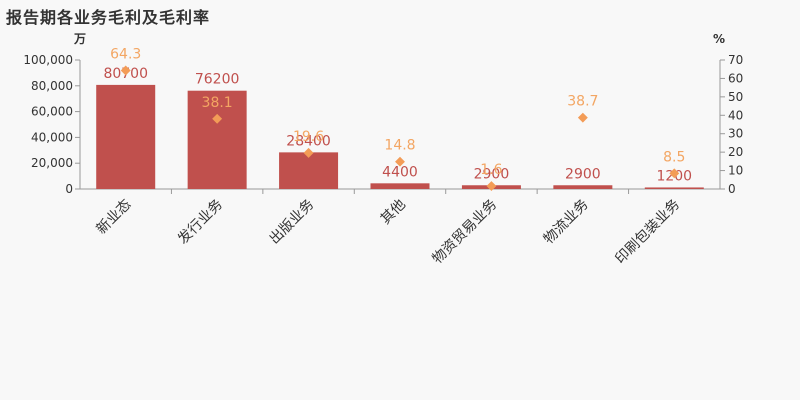 This screenshot has height=400, width=800. I want to click on rate-value-label: 38.7, so click(582, 102).